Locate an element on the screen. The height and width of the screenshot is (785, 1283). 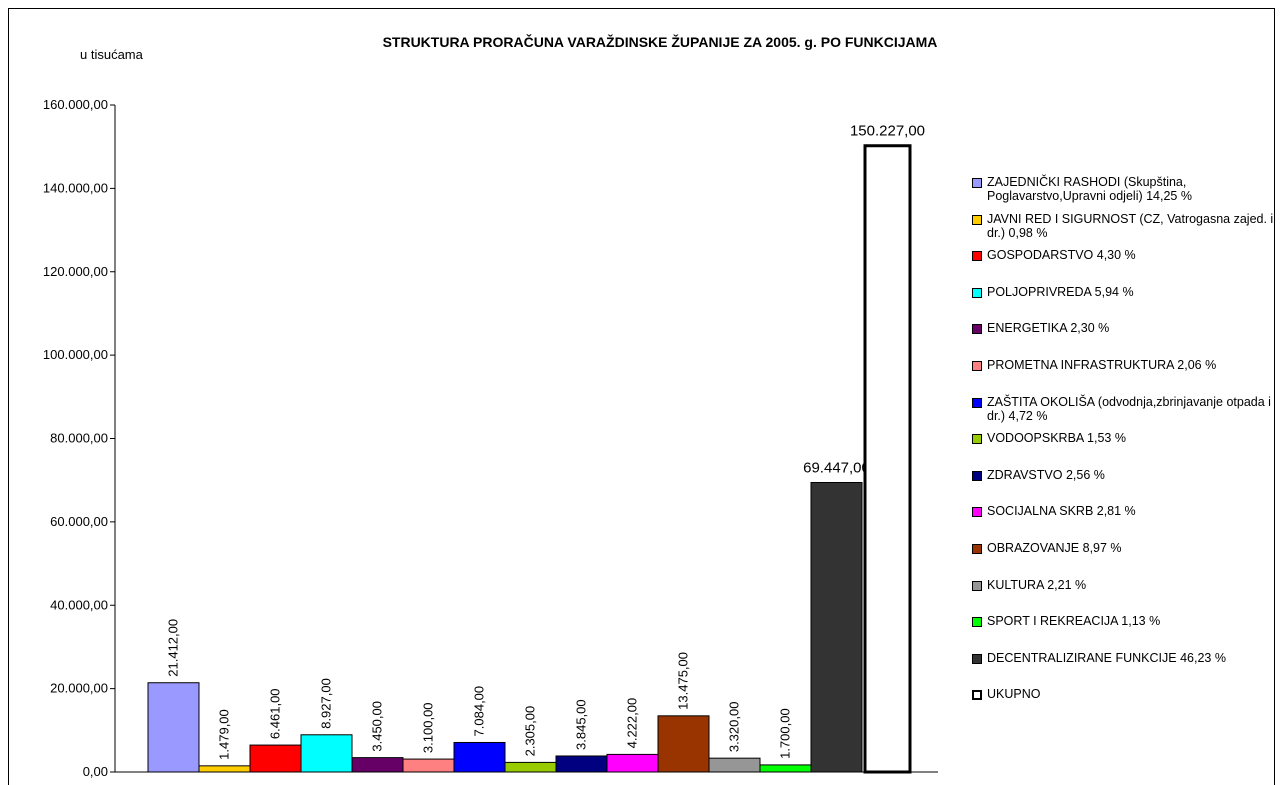
legend-entry: ENERGETIKA 2,30 % is located at coordinates (1124, 328).